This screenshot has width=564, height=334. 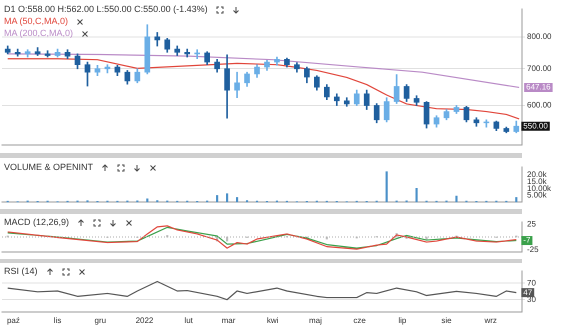 What do you see at coordinates (36, 21) in the screenshot?
I see `text: MA (50,C,MA,0)` at bounding box center [36, 21].